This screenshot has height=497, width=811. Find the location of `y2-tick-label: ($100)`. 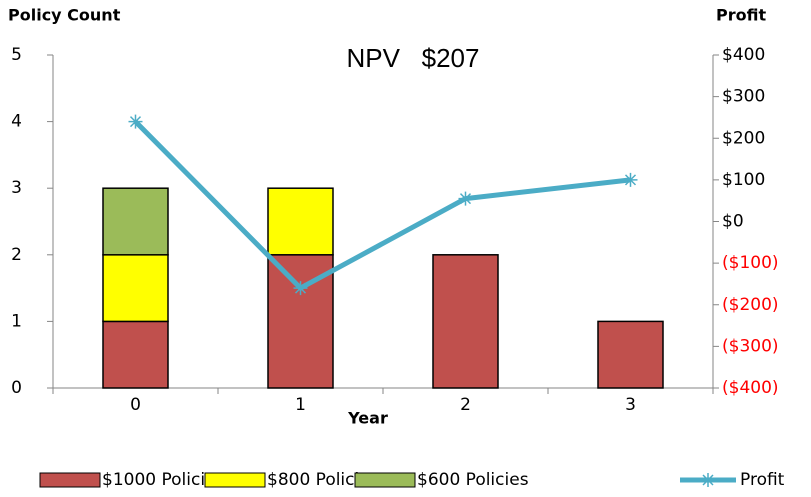

y2-tick-label: ($100) is located at coordinates (750, 263).